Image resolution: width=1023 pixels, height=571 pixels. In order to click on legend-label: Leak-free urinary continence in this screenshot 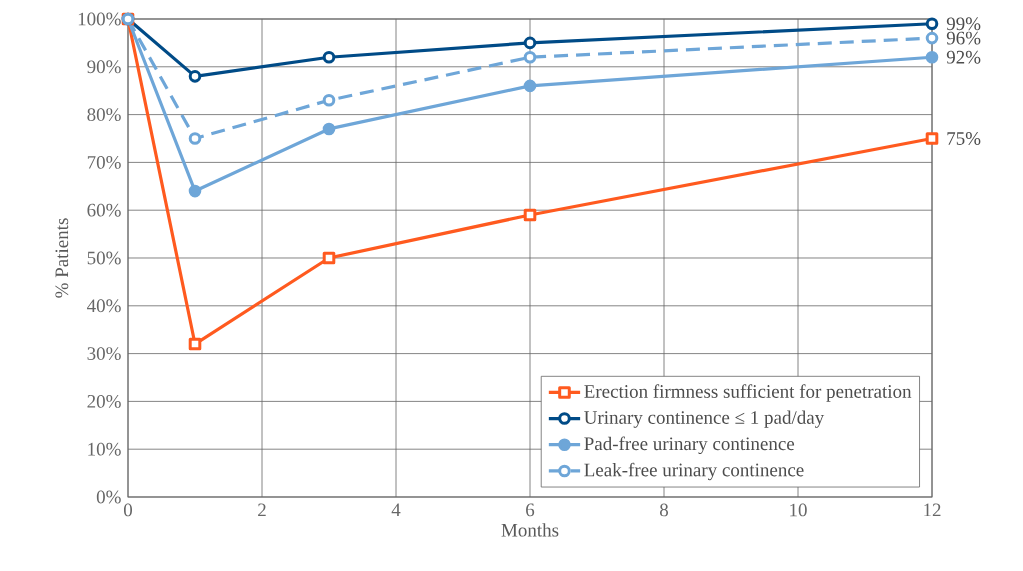, I will do `click(694, 471)`.